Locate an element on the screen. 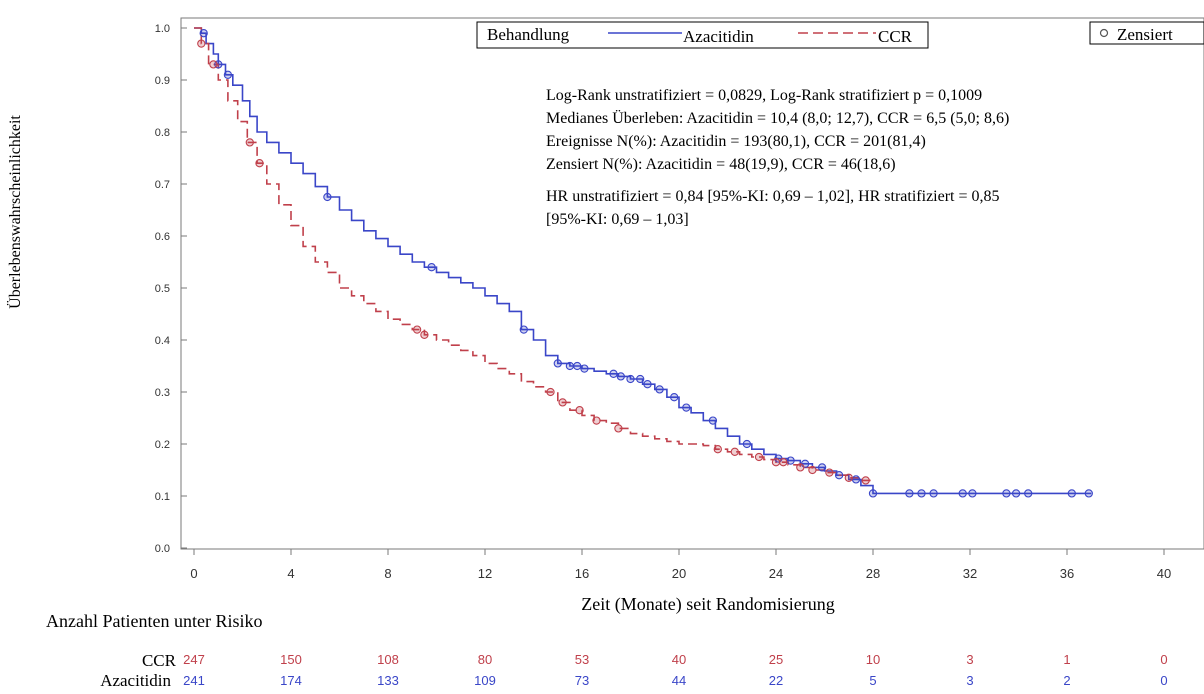 Image resolution: width=1204 pixels, height=694 pixels. x-tick-label: 8 is located at coordinates (387, 573).